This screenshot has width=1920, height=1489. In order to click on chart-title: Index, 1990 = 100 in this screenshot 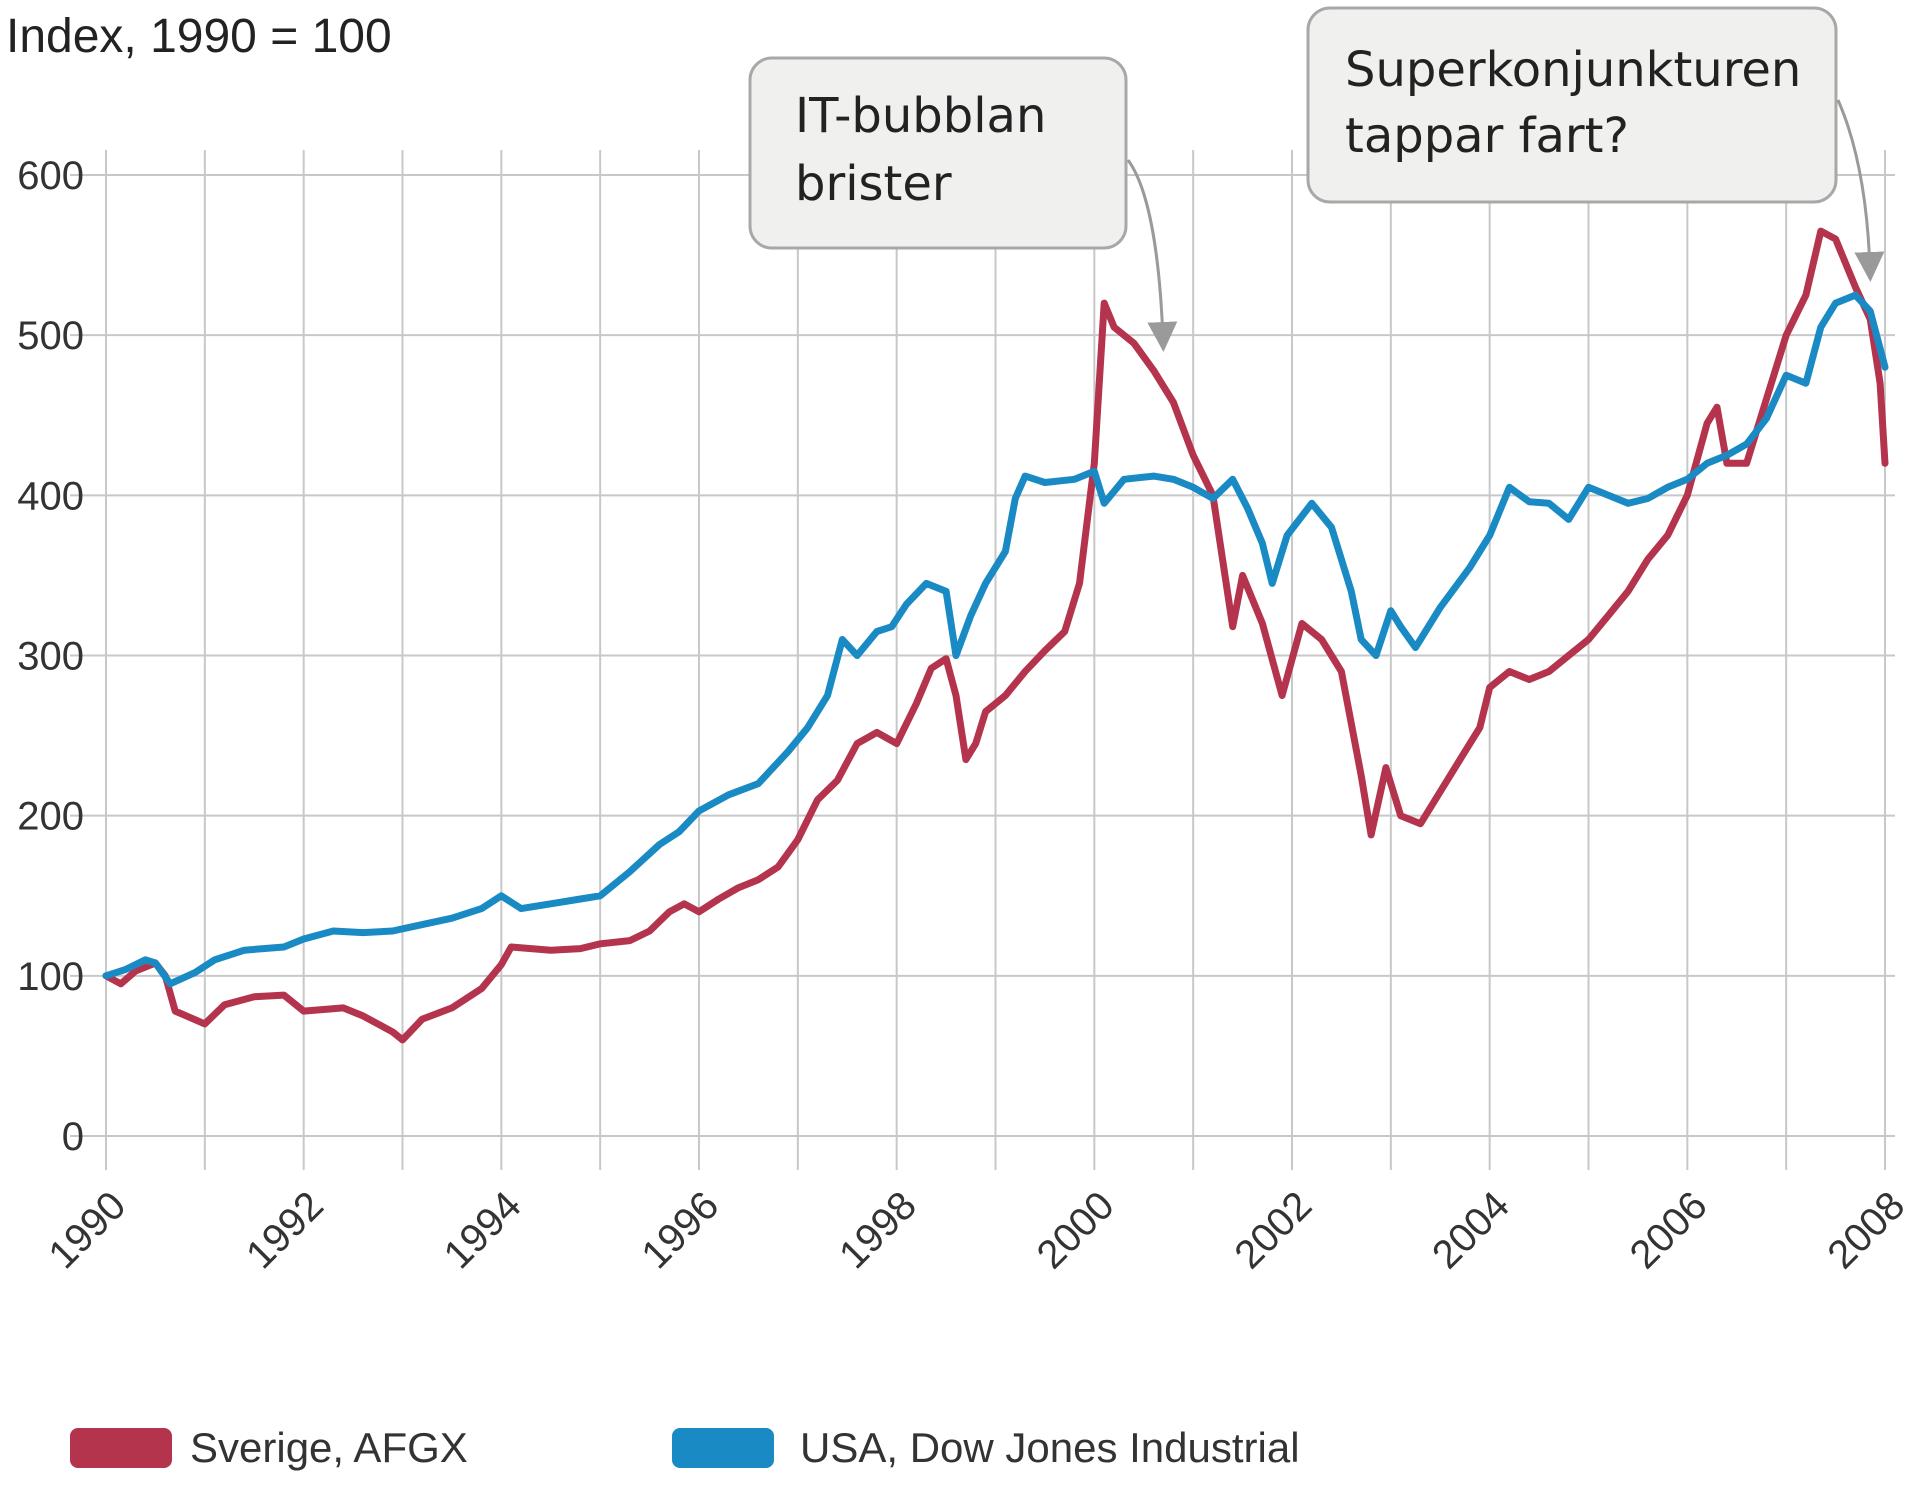, I will do `click(199, 36)`.